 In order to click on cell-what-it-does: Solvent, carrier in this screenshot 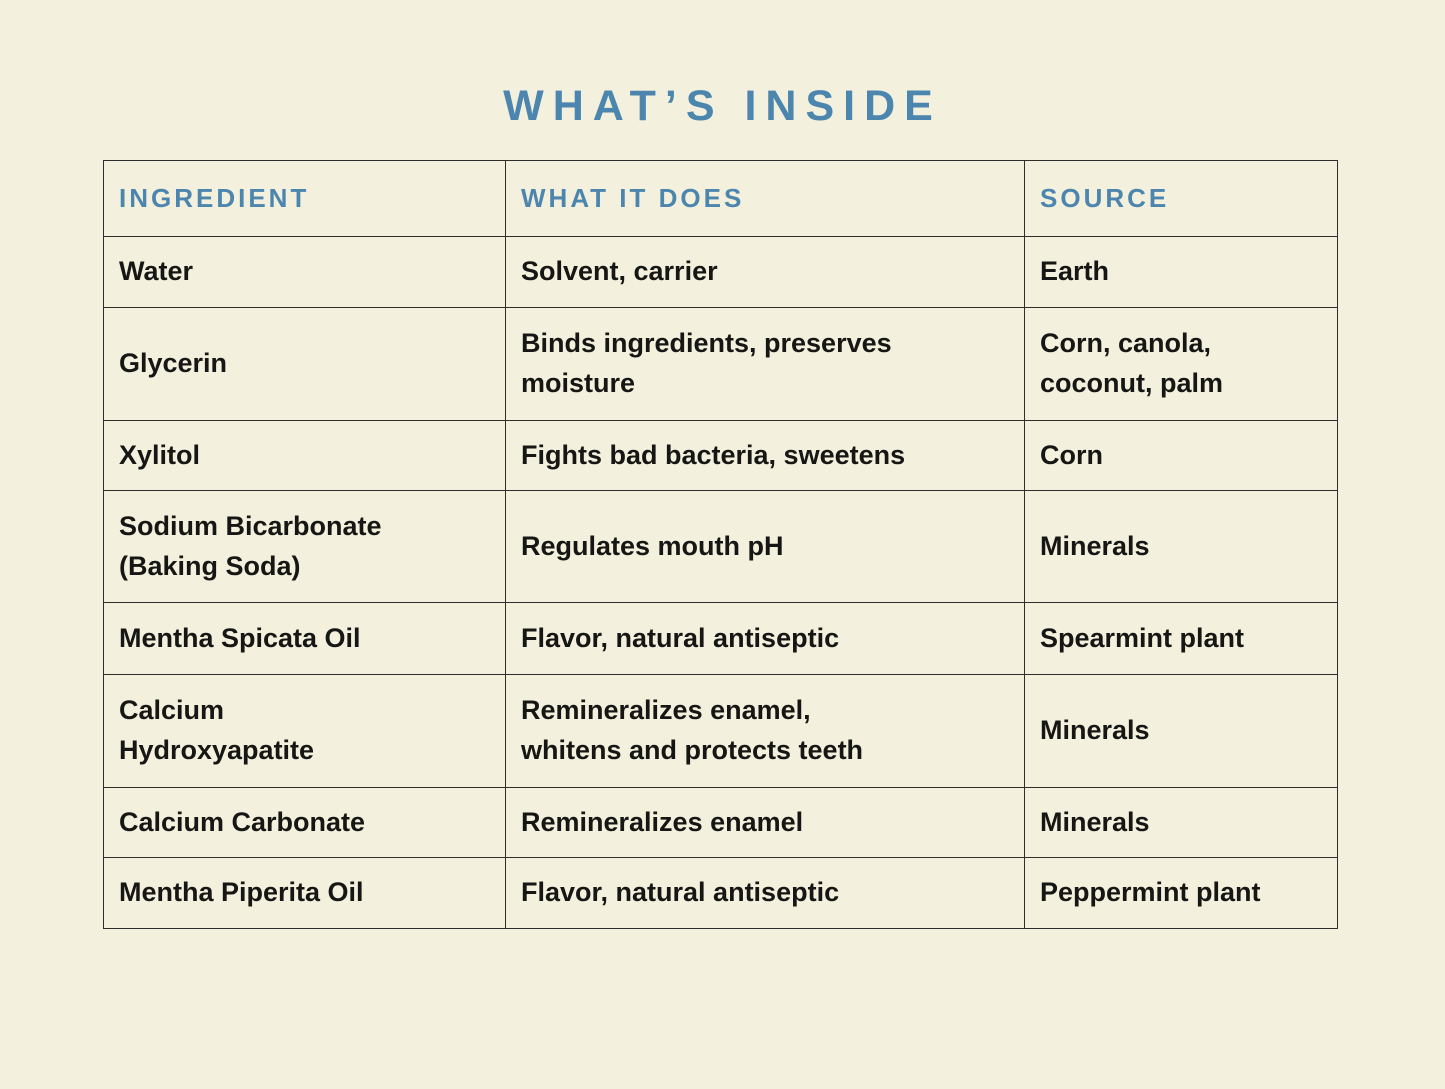, I will do `click(765, 272)`.